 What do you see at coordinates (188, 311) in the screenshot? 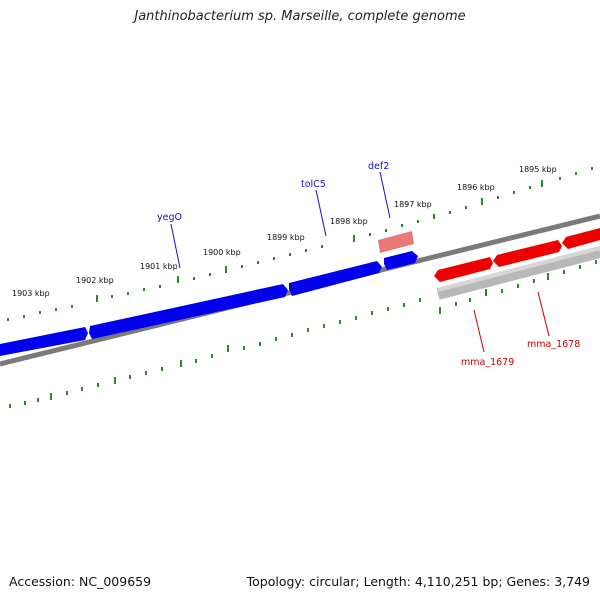
I see `gene-arrow-yegO` at bounding box center [188, 311].